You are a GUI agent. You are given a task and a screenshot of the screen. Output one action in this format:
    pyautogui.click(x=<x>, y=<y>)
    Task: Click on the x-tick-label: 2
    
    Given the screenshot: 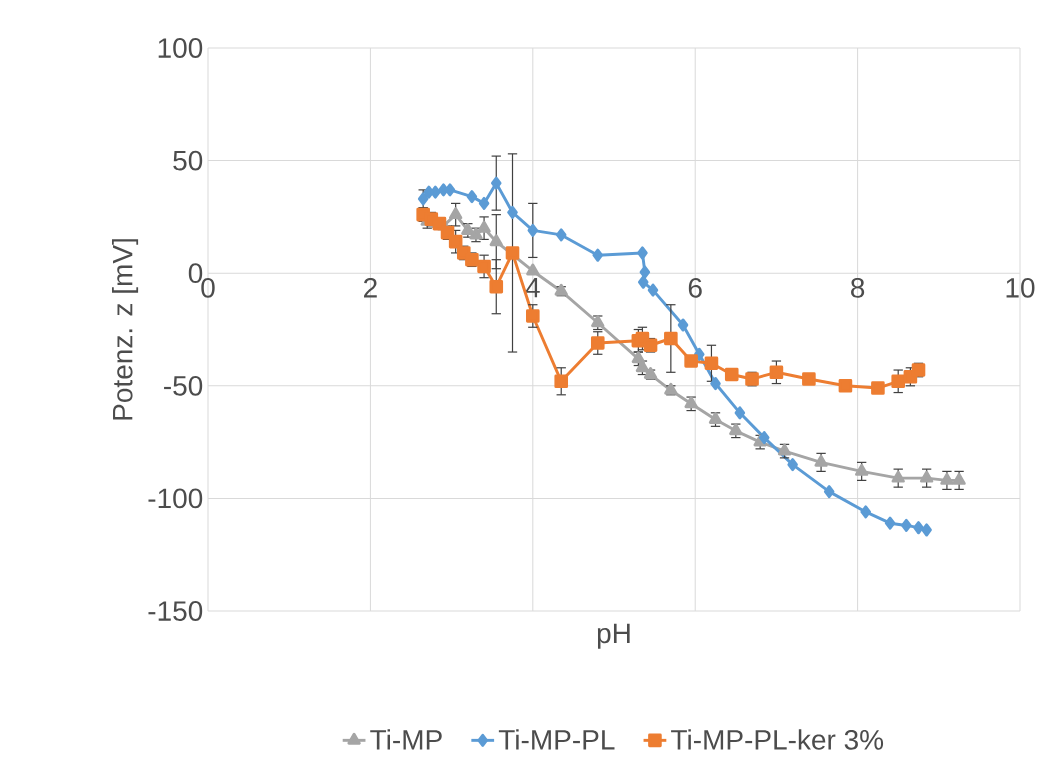 What is the action you would take?
    pyautogui.click(x=370, y=287)
    